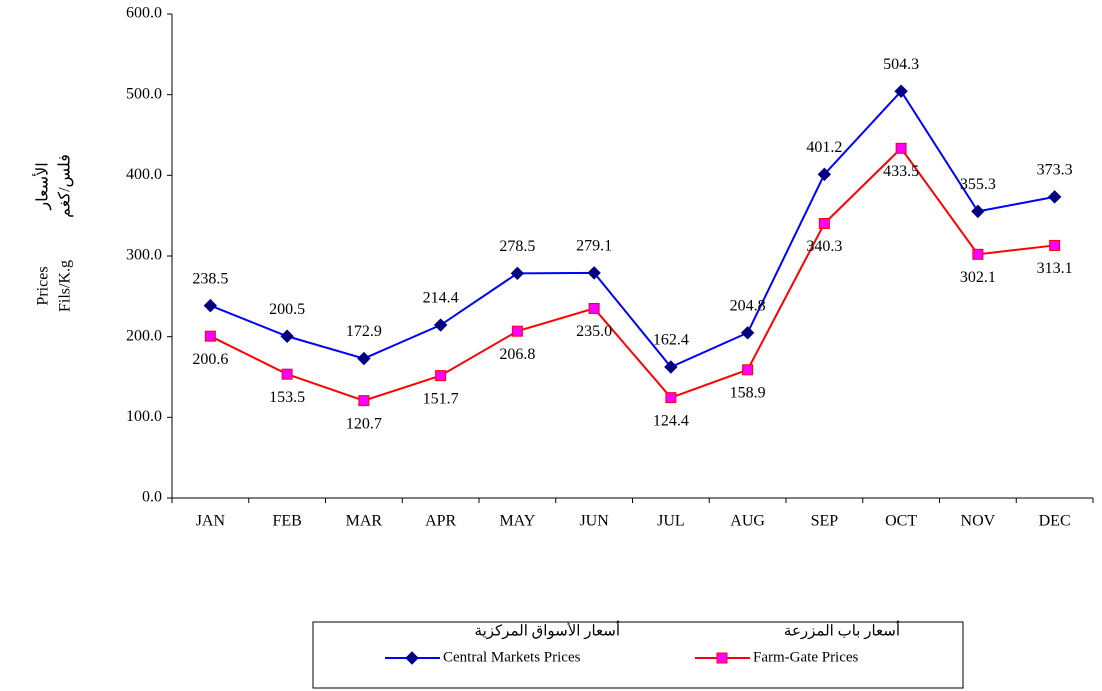 The image size is (1102, 691). I want to click on data-label: 162.4, so click(671, 340).